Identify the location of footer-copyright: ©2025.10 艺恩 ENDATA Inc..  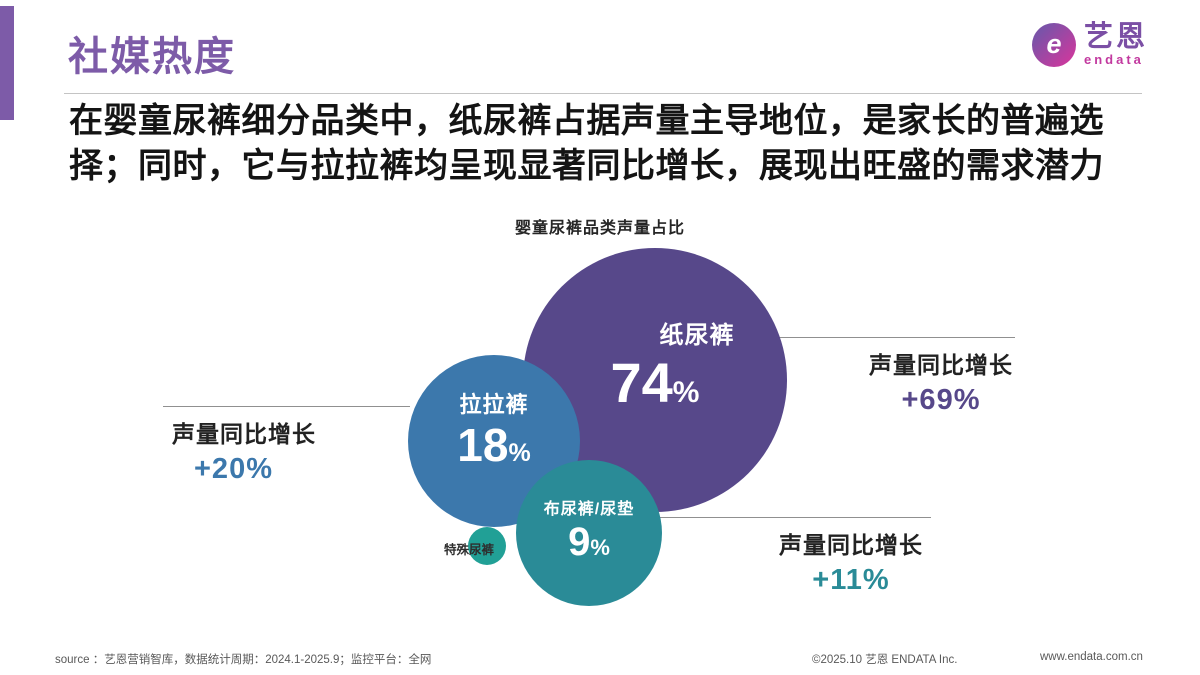
(885, 660).